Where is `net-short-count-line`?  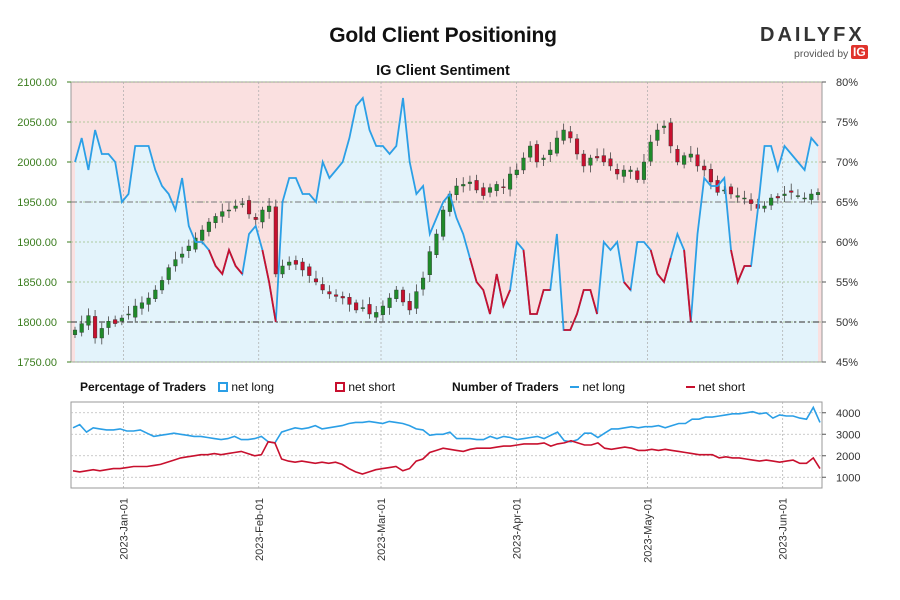
net-short-count-line is located at coordinates (446, 457).